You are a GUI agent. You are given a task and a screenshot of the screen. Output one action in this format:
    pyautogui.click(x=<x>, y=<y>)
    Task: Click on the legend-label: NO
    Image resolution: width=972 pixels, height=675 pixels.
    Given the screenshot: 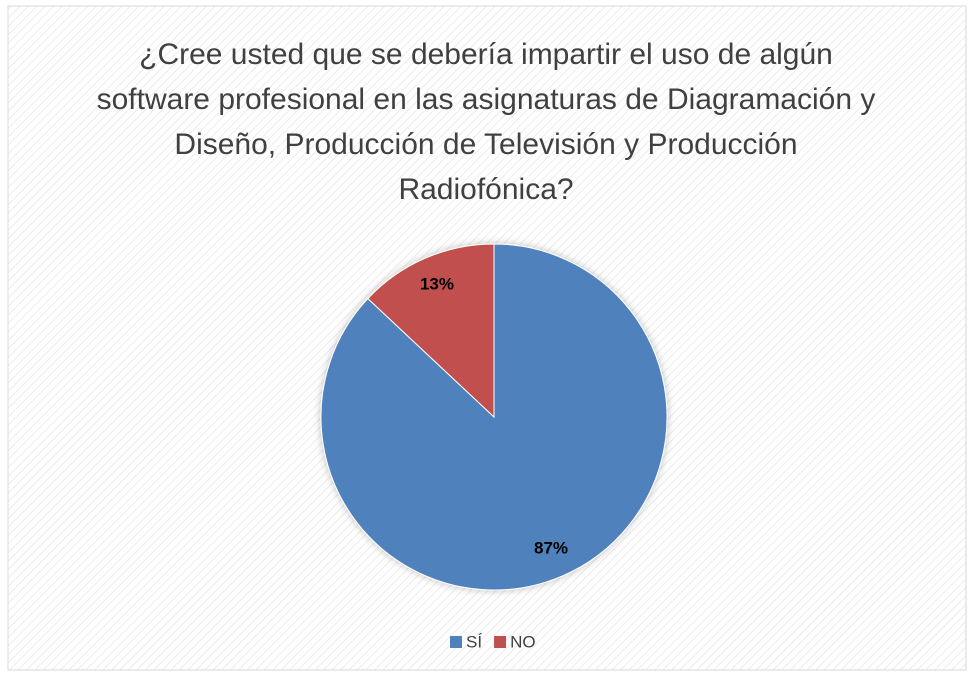 What is the action you would take?
    pyautogui.click(x=523, y=641)
    